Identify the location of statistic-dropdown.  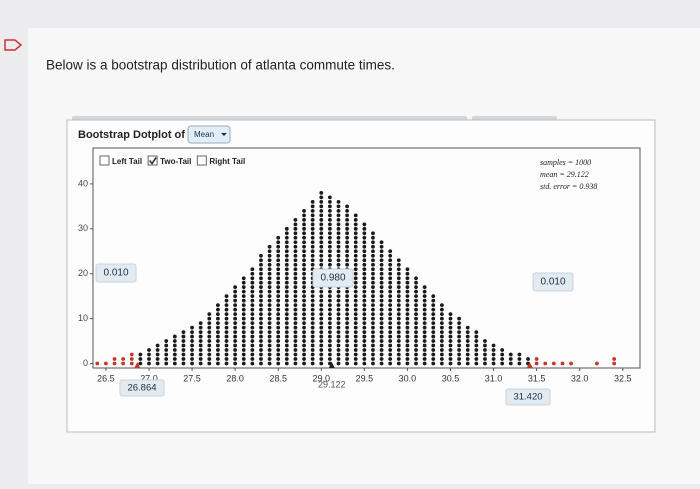
(209, 134).